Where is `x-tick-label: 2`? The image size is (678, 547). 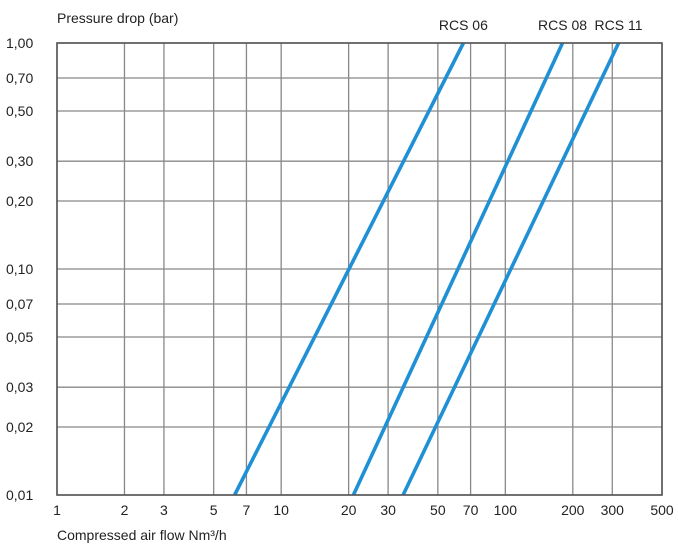 x-tick-label: 2 is located at coordinates (125, 510).